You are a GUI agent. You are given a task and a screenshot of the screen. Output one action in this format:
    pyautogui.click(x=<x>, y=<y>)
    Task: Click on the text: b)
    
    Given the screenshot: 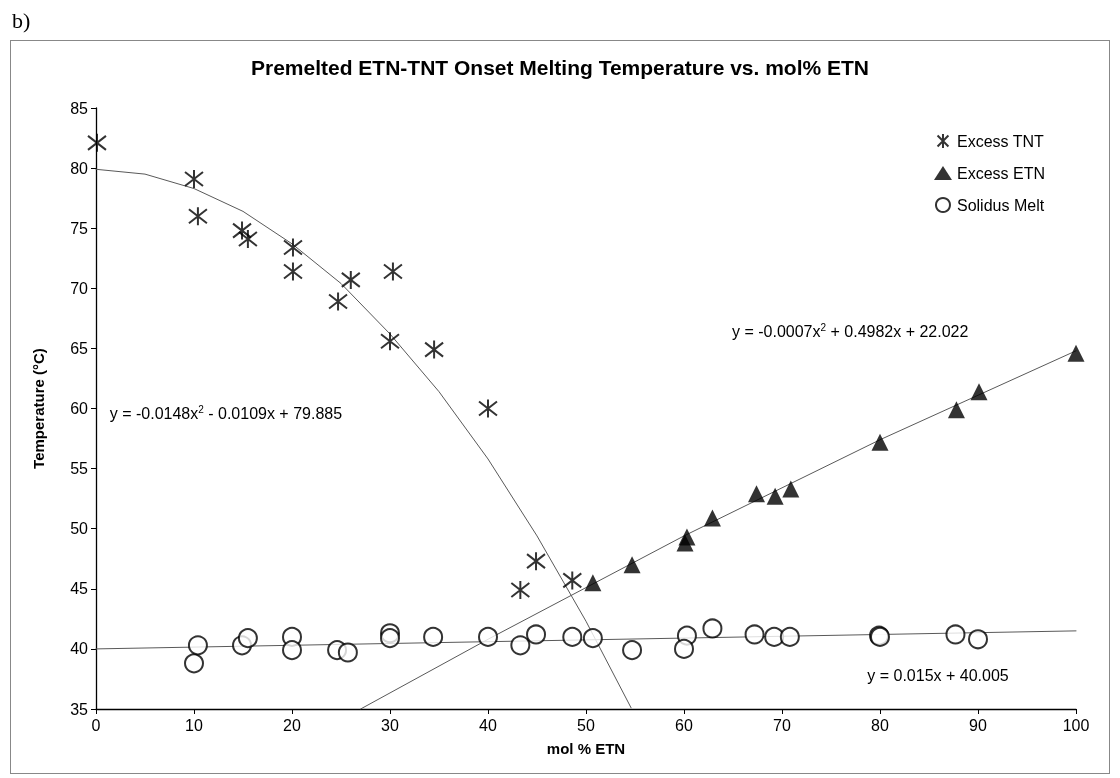 What is the action you would take?
    pyautogui.click(x=21, y=21)
    